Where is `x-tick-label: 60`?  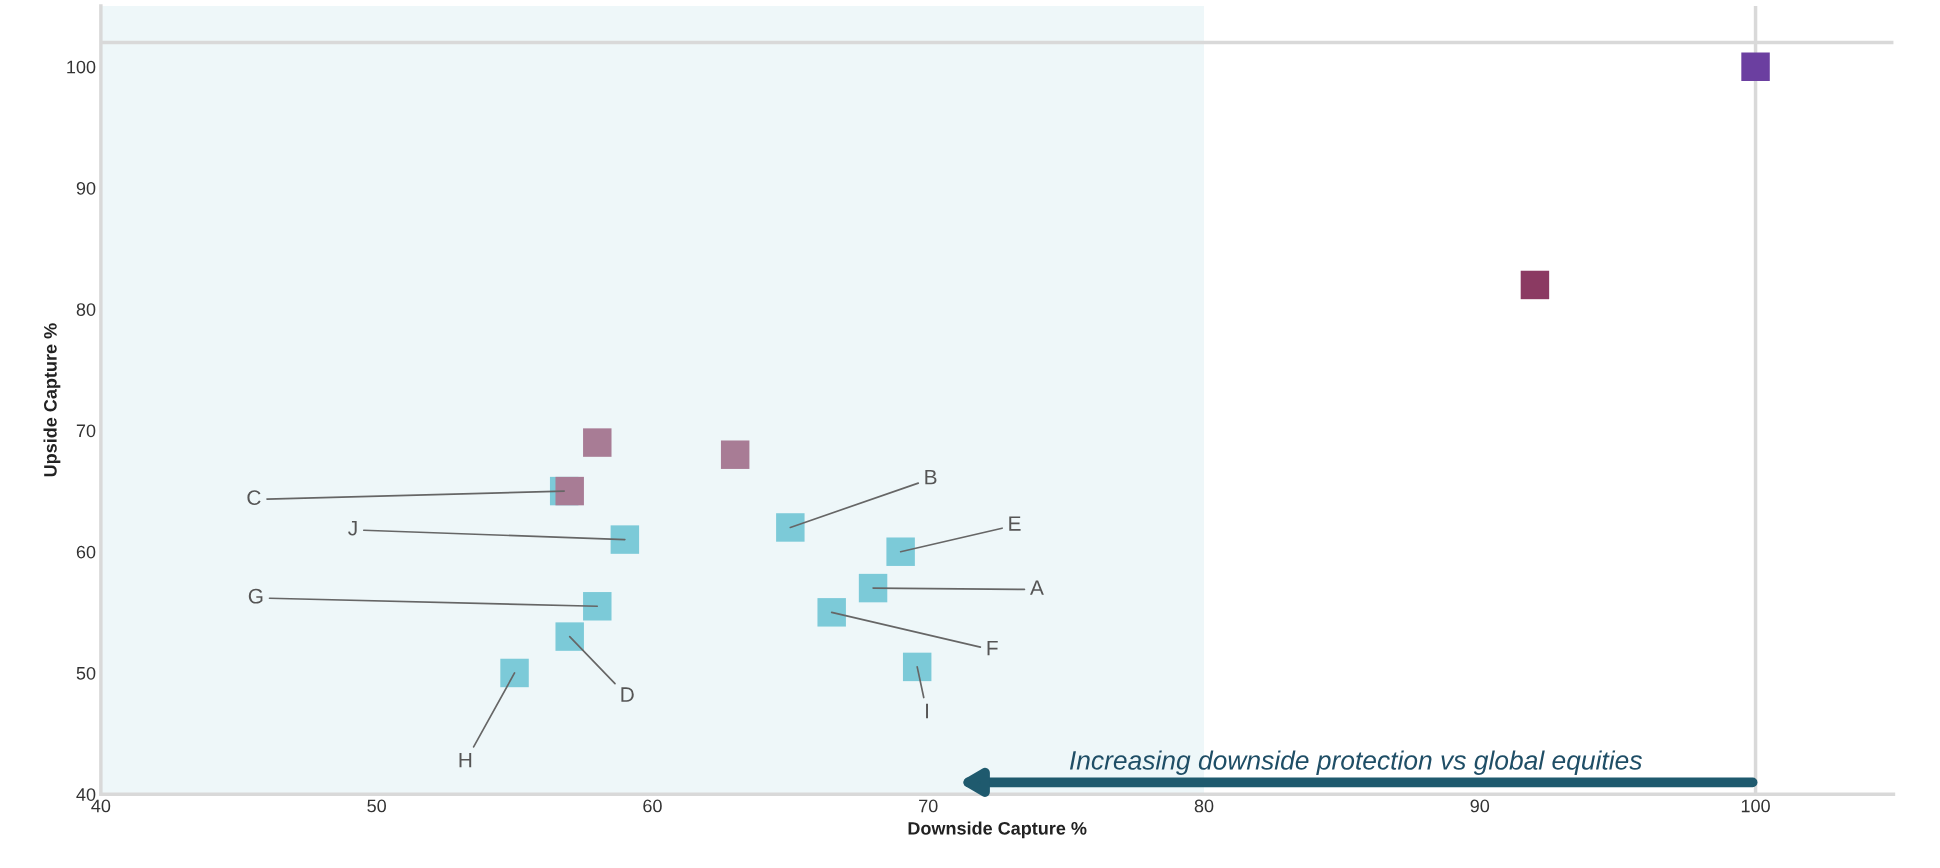
x-tick-label: 60 is located at coordinates (652, 806).